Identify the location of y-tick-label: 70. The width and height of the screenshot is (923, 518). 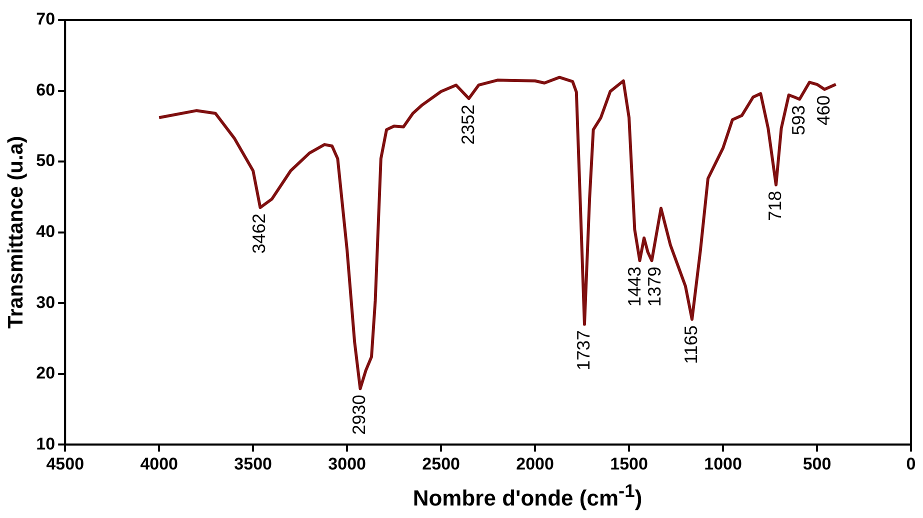
(46, 19).